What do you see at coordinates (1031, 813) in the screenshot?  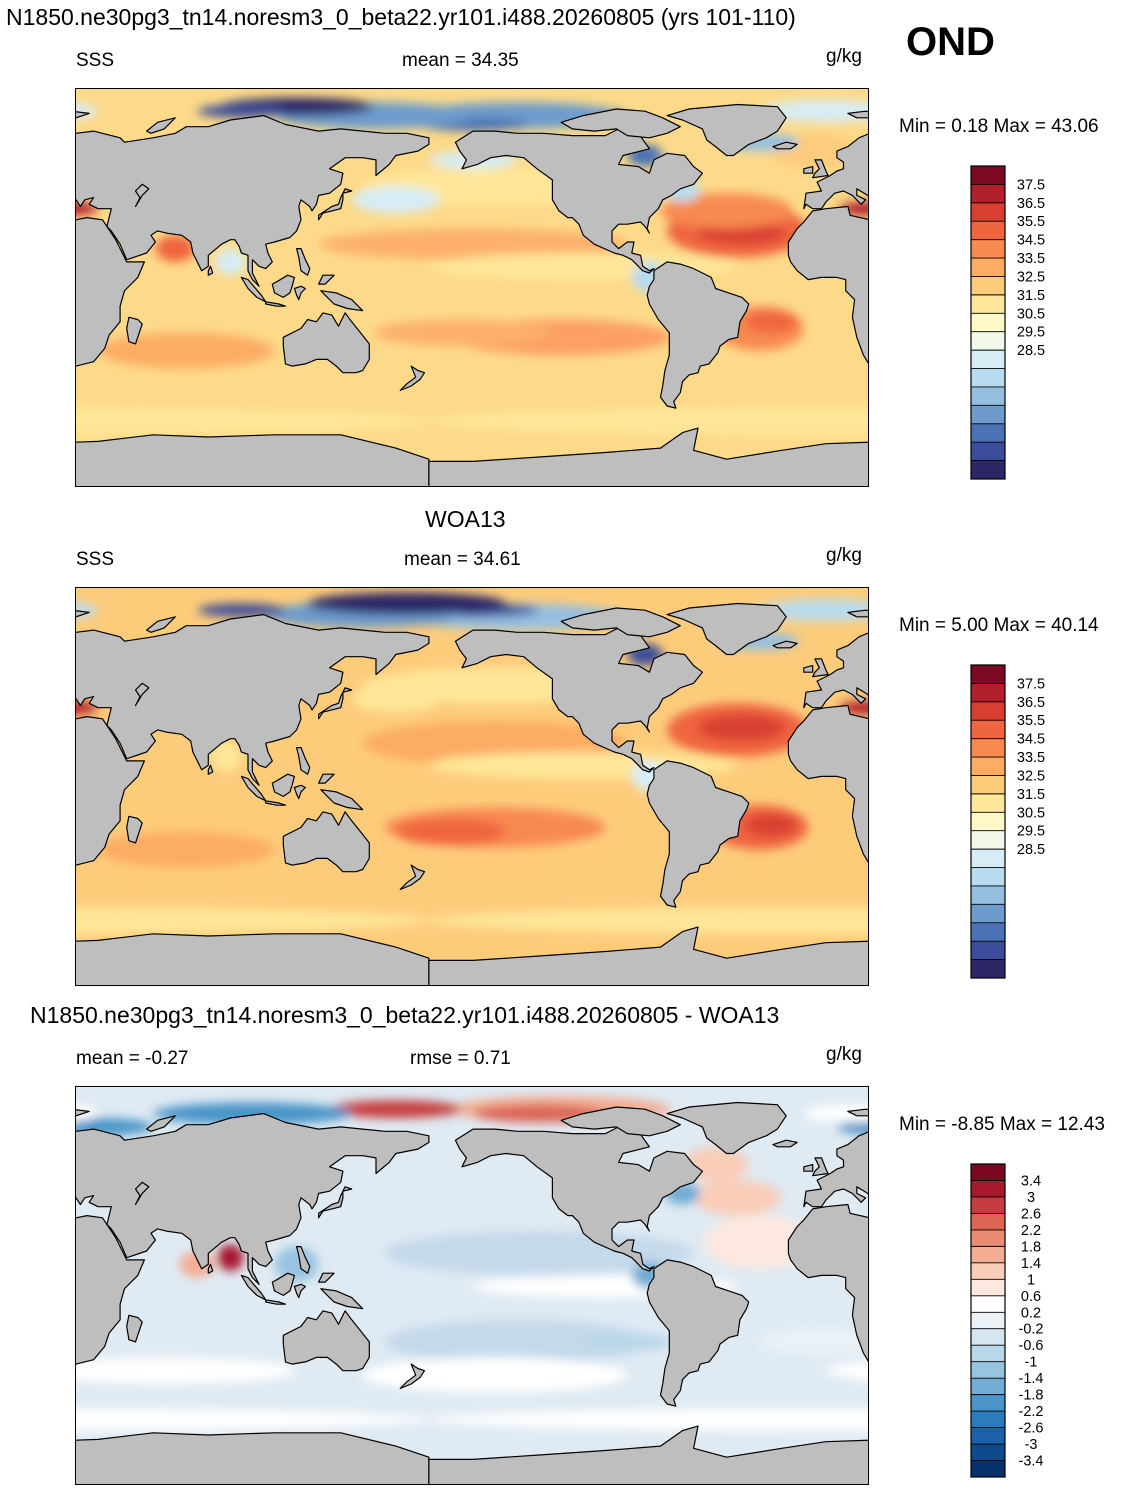 I see `colorbar-tick-label: 30.5` at bounding box center [1031, 813].